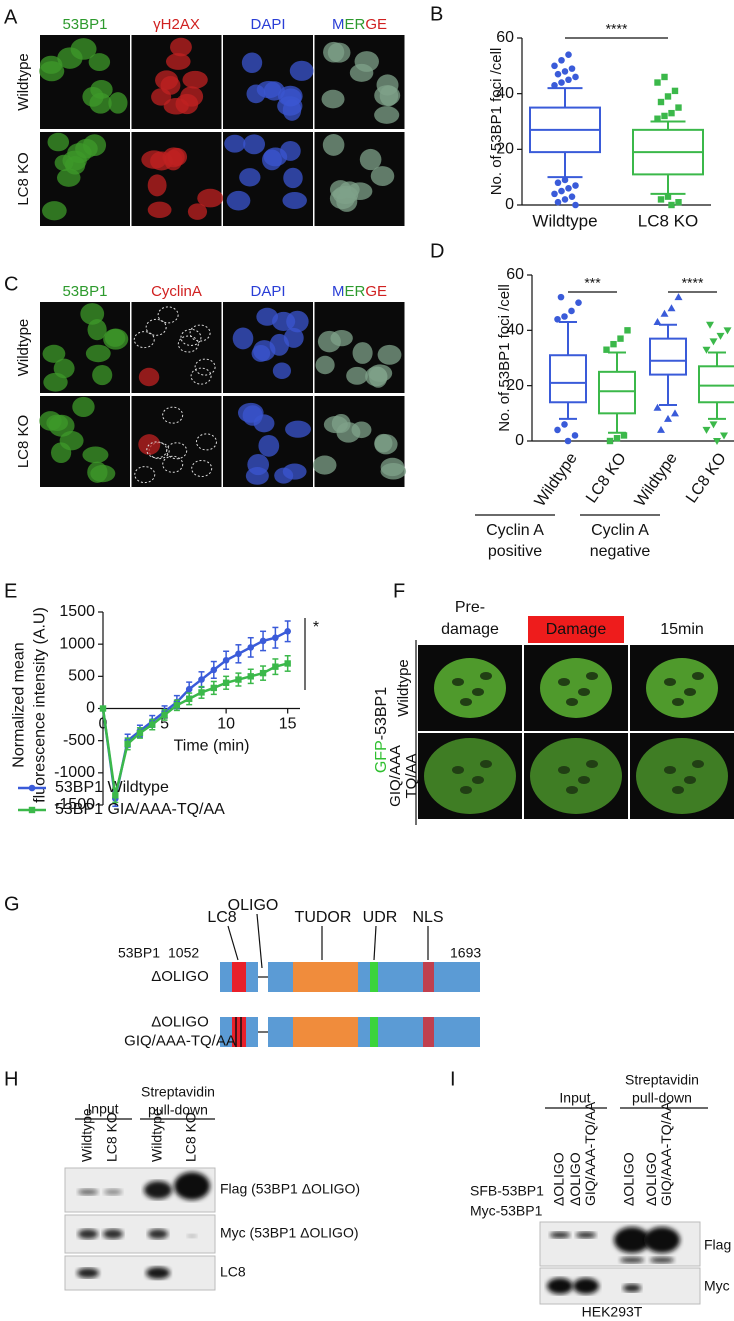 Image resolution: width=734 pixels, height=1321 pixels. Describe the element at coordinates (620, 551) in the screenshot. I see `group-label: negative` at that location.